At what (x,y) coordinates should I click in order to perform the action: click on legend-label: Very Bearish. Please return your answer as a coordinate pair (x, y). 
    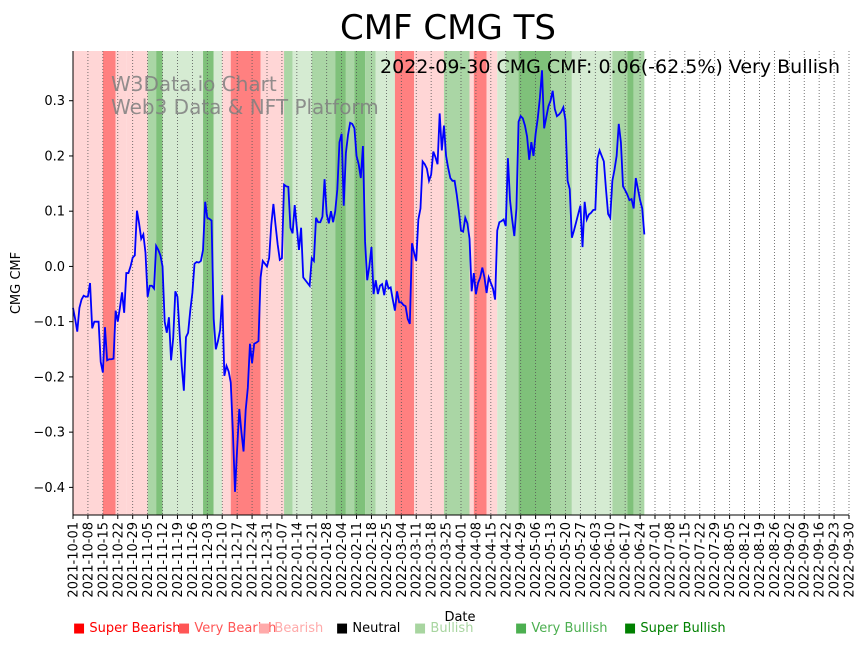
    Looking at the image, I should click on (235, 628).